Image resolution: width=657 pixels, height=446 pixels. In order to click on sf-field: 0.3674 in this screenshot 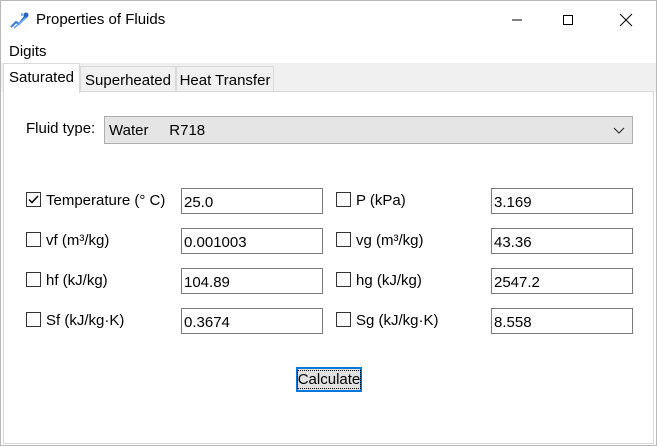, I will do `click(252, 321)`.